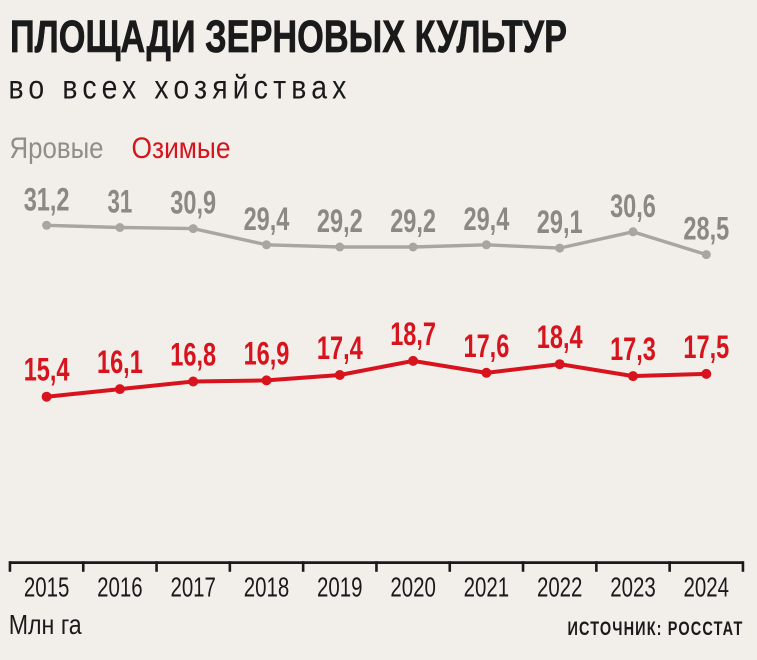  What do you see at coordinates (47, 199) in the screenshot?
I see `svg-text: 31,2` at bounding box center [47, 199].